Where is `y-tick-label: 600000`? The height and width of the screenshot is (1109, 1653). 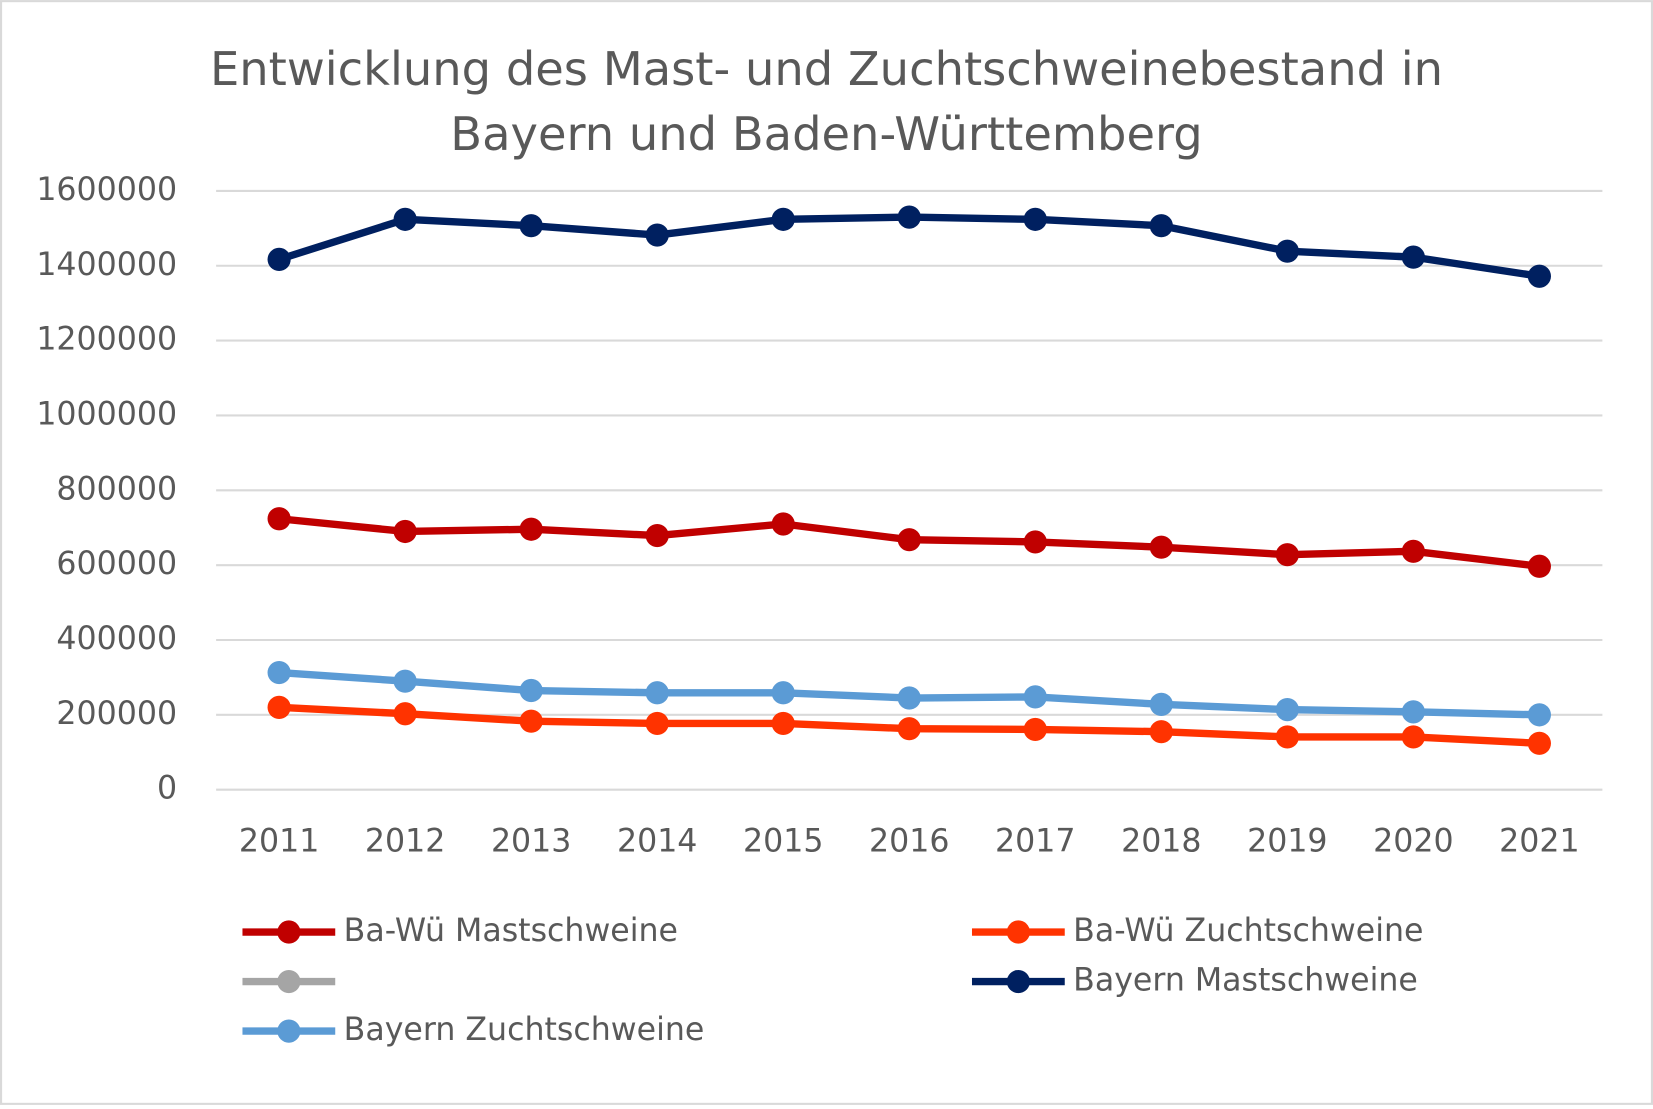 y-tick-label: 600000 is located at coordinates (116, 564).